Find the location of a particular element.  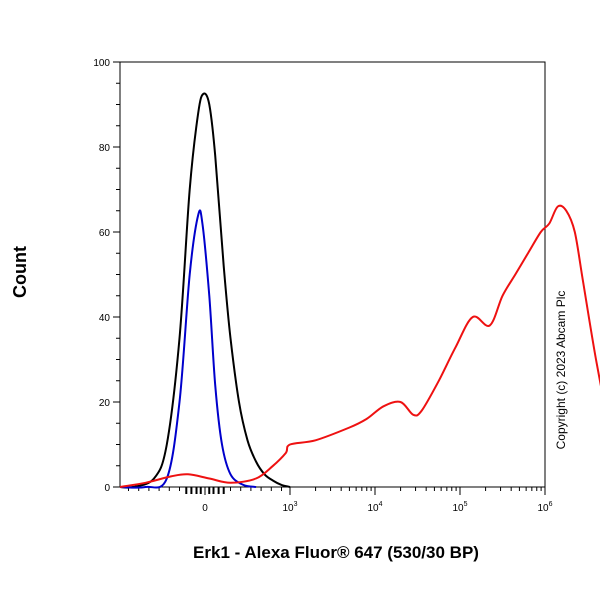

x-tick-label: 10³ is located at coordinates (289, 507).